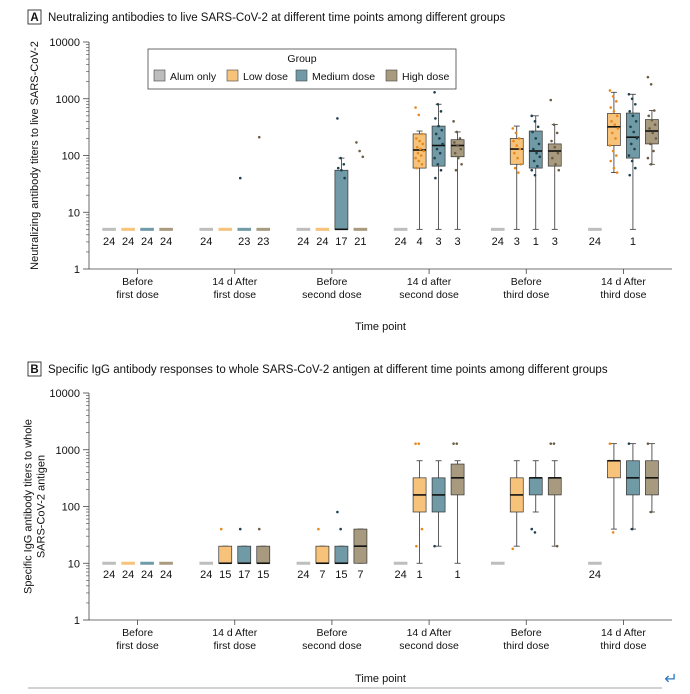 This screenshot has width=690, height=694. I want to click on legend-box, so click(302, 69).